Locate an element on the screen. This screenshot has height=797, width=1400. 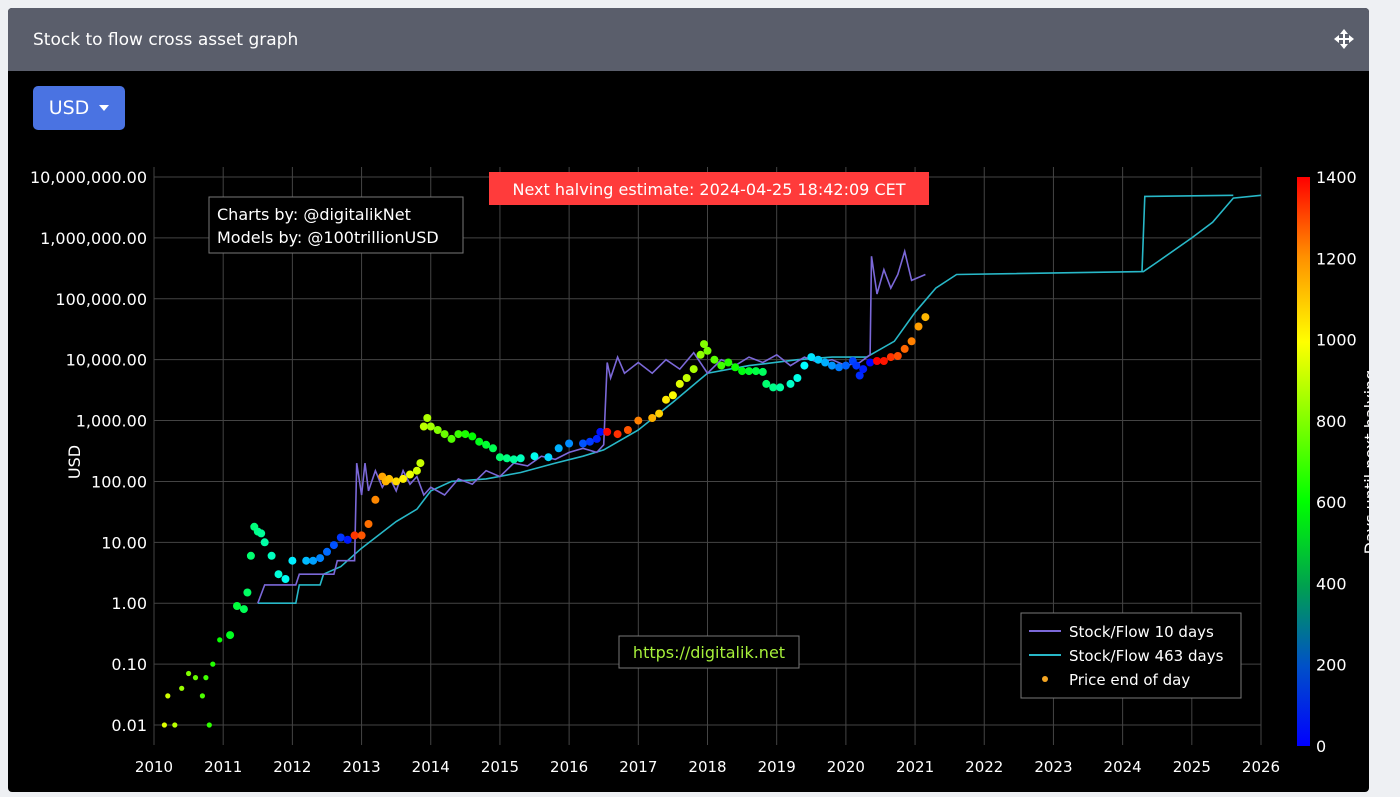
x-tick-label: 2018 is located at coordinates (707, 767).